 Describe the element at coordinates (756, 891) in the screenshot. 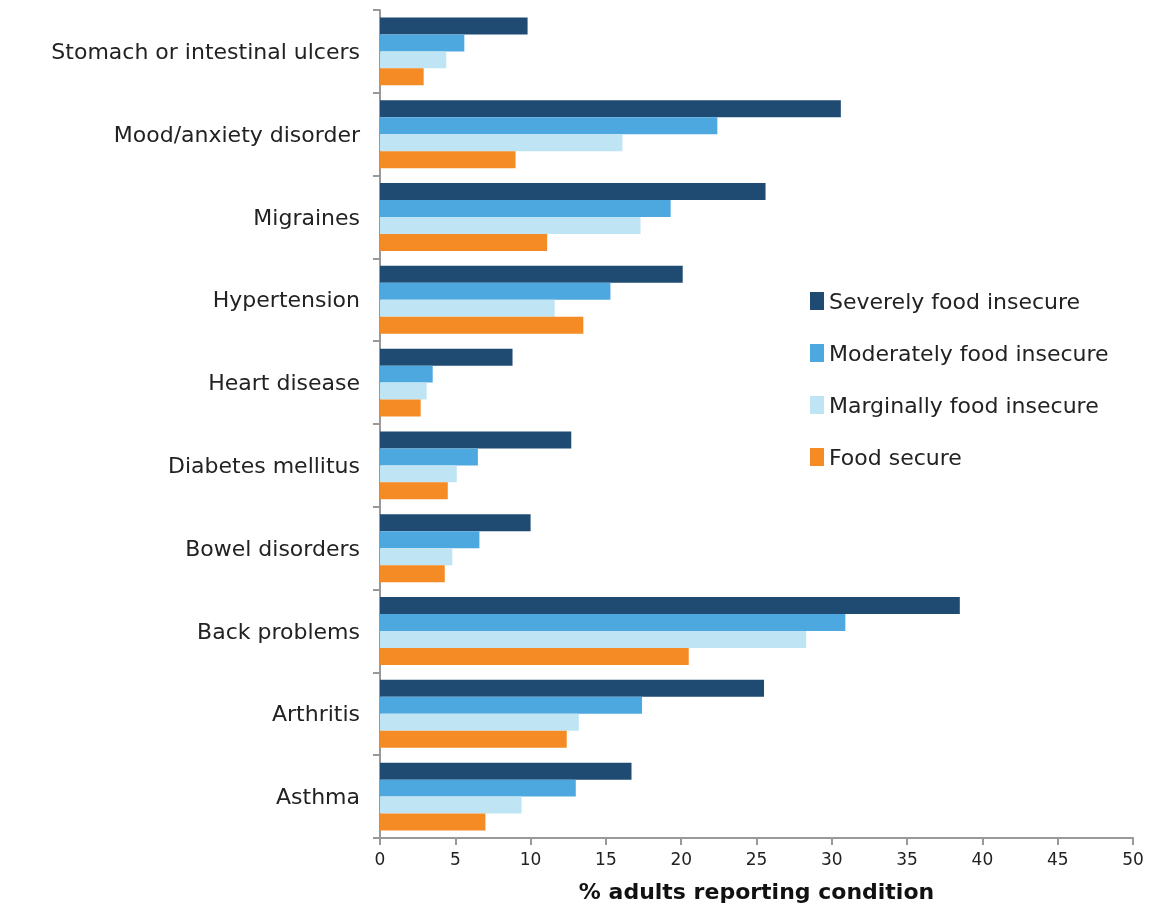

I see `x-axis-title: % adults reporting condition` at that location.